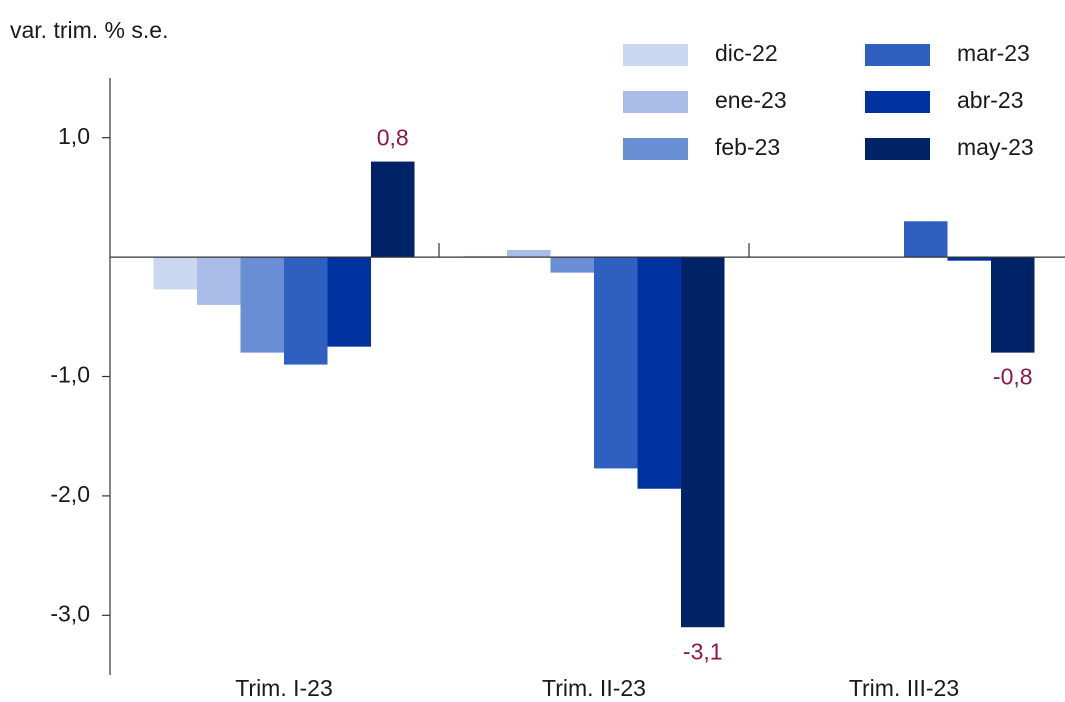 This screenshot has height=702, width=1065. What do you see at coordinates (1013, 377) in the screenshot?
I see `value-label: -0,8` at bounding box center [1013, 377].